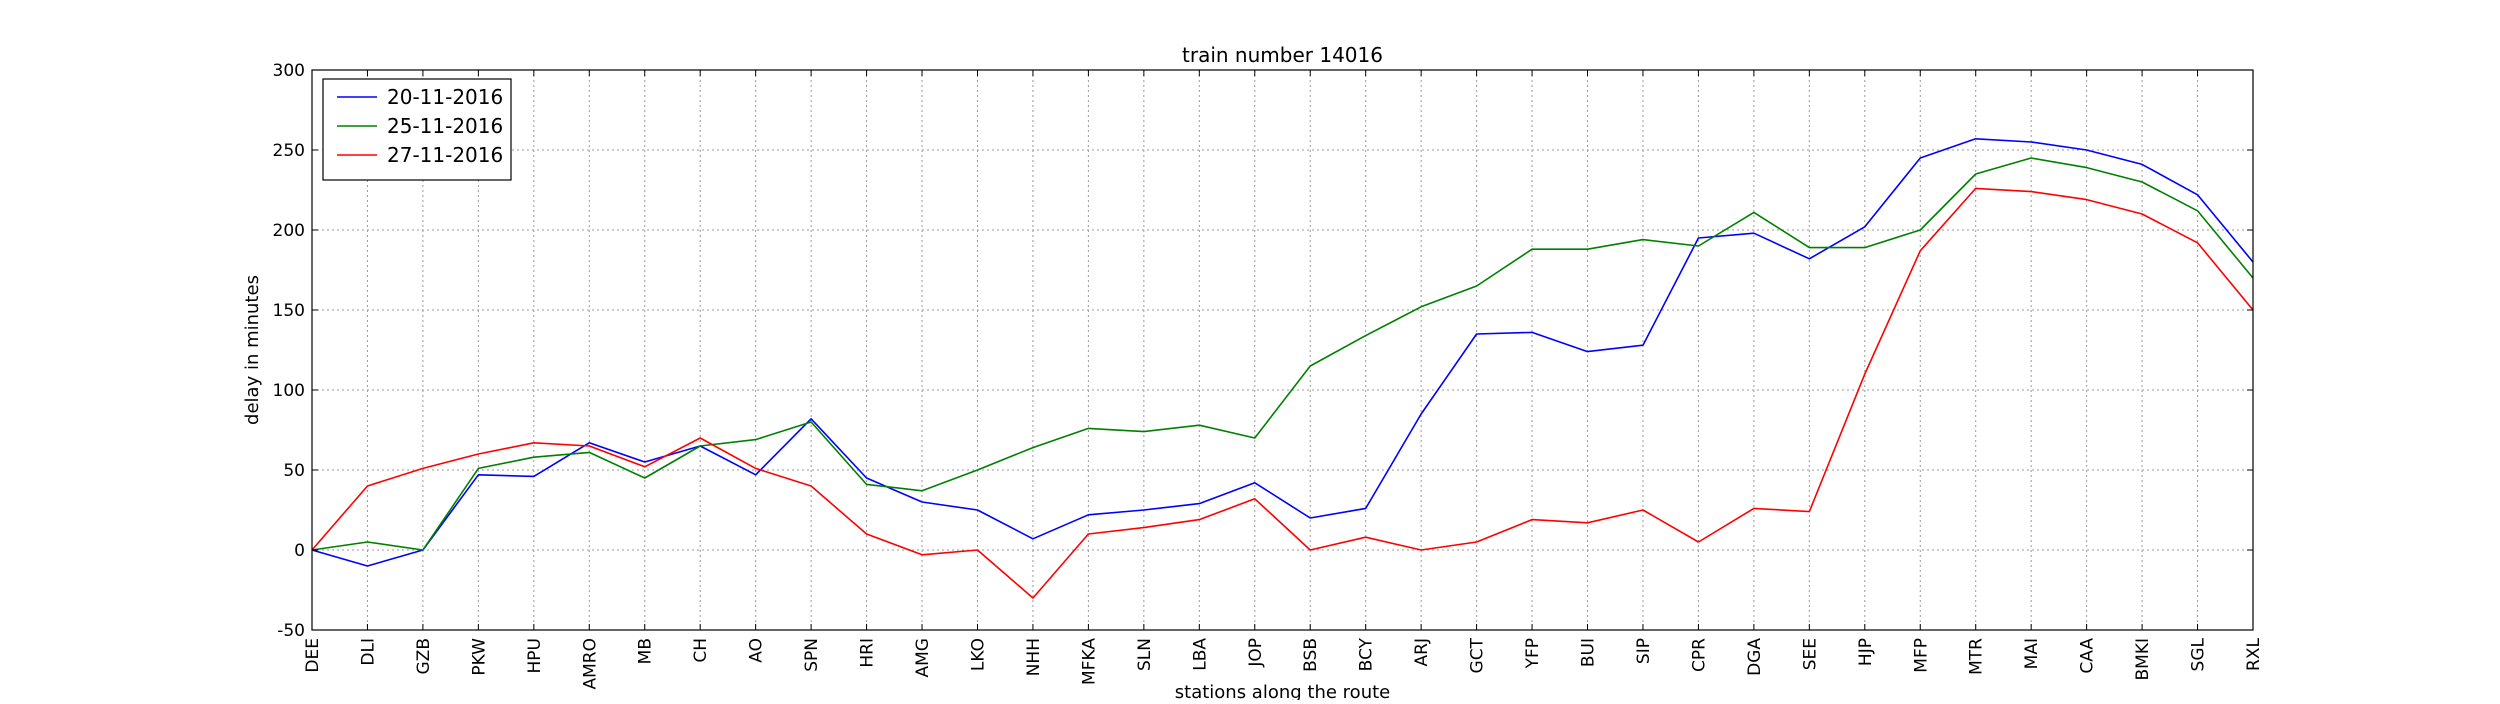 The image size is (2500, 704). What do you see at coordinates (289, 231) in the screenshot?
I see `y-tick-label: 200` at bounding box center [289, 231].